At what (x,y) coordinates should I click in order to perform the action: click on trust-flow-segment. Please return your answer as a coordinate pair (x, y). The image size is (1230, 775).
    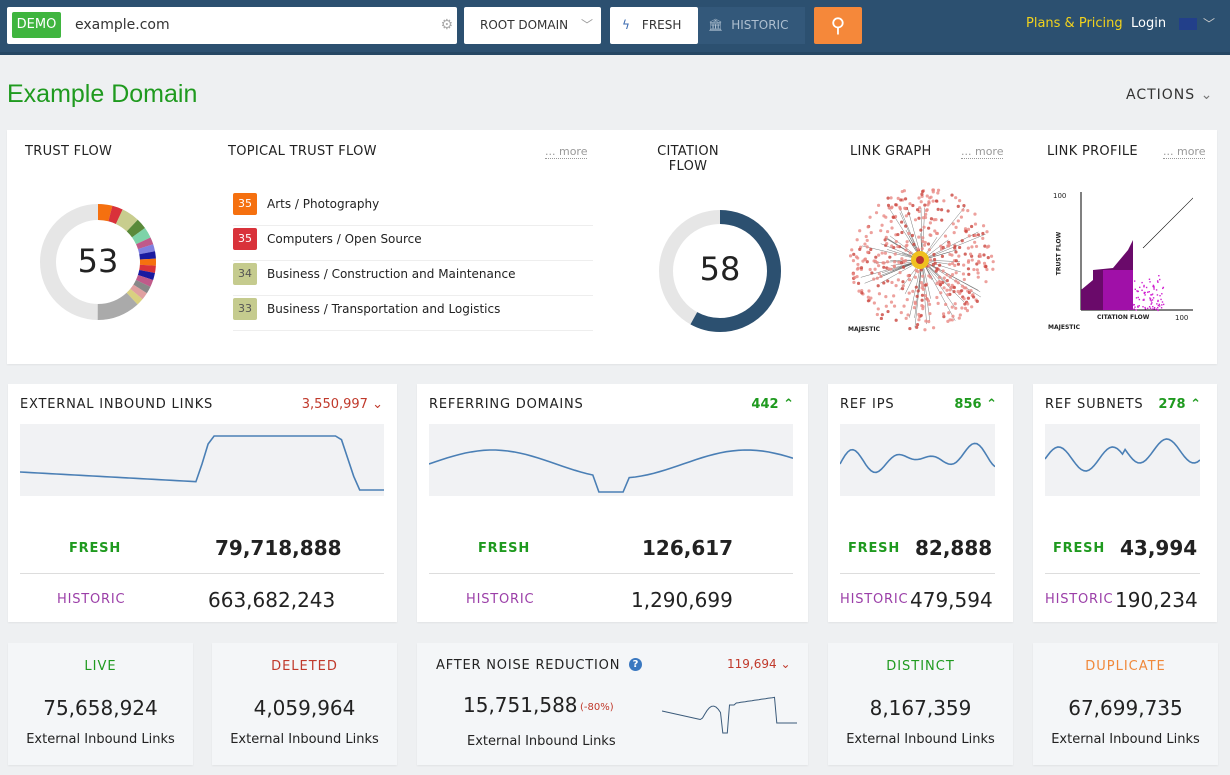
    Looking at the image, I should click on (98, 262).